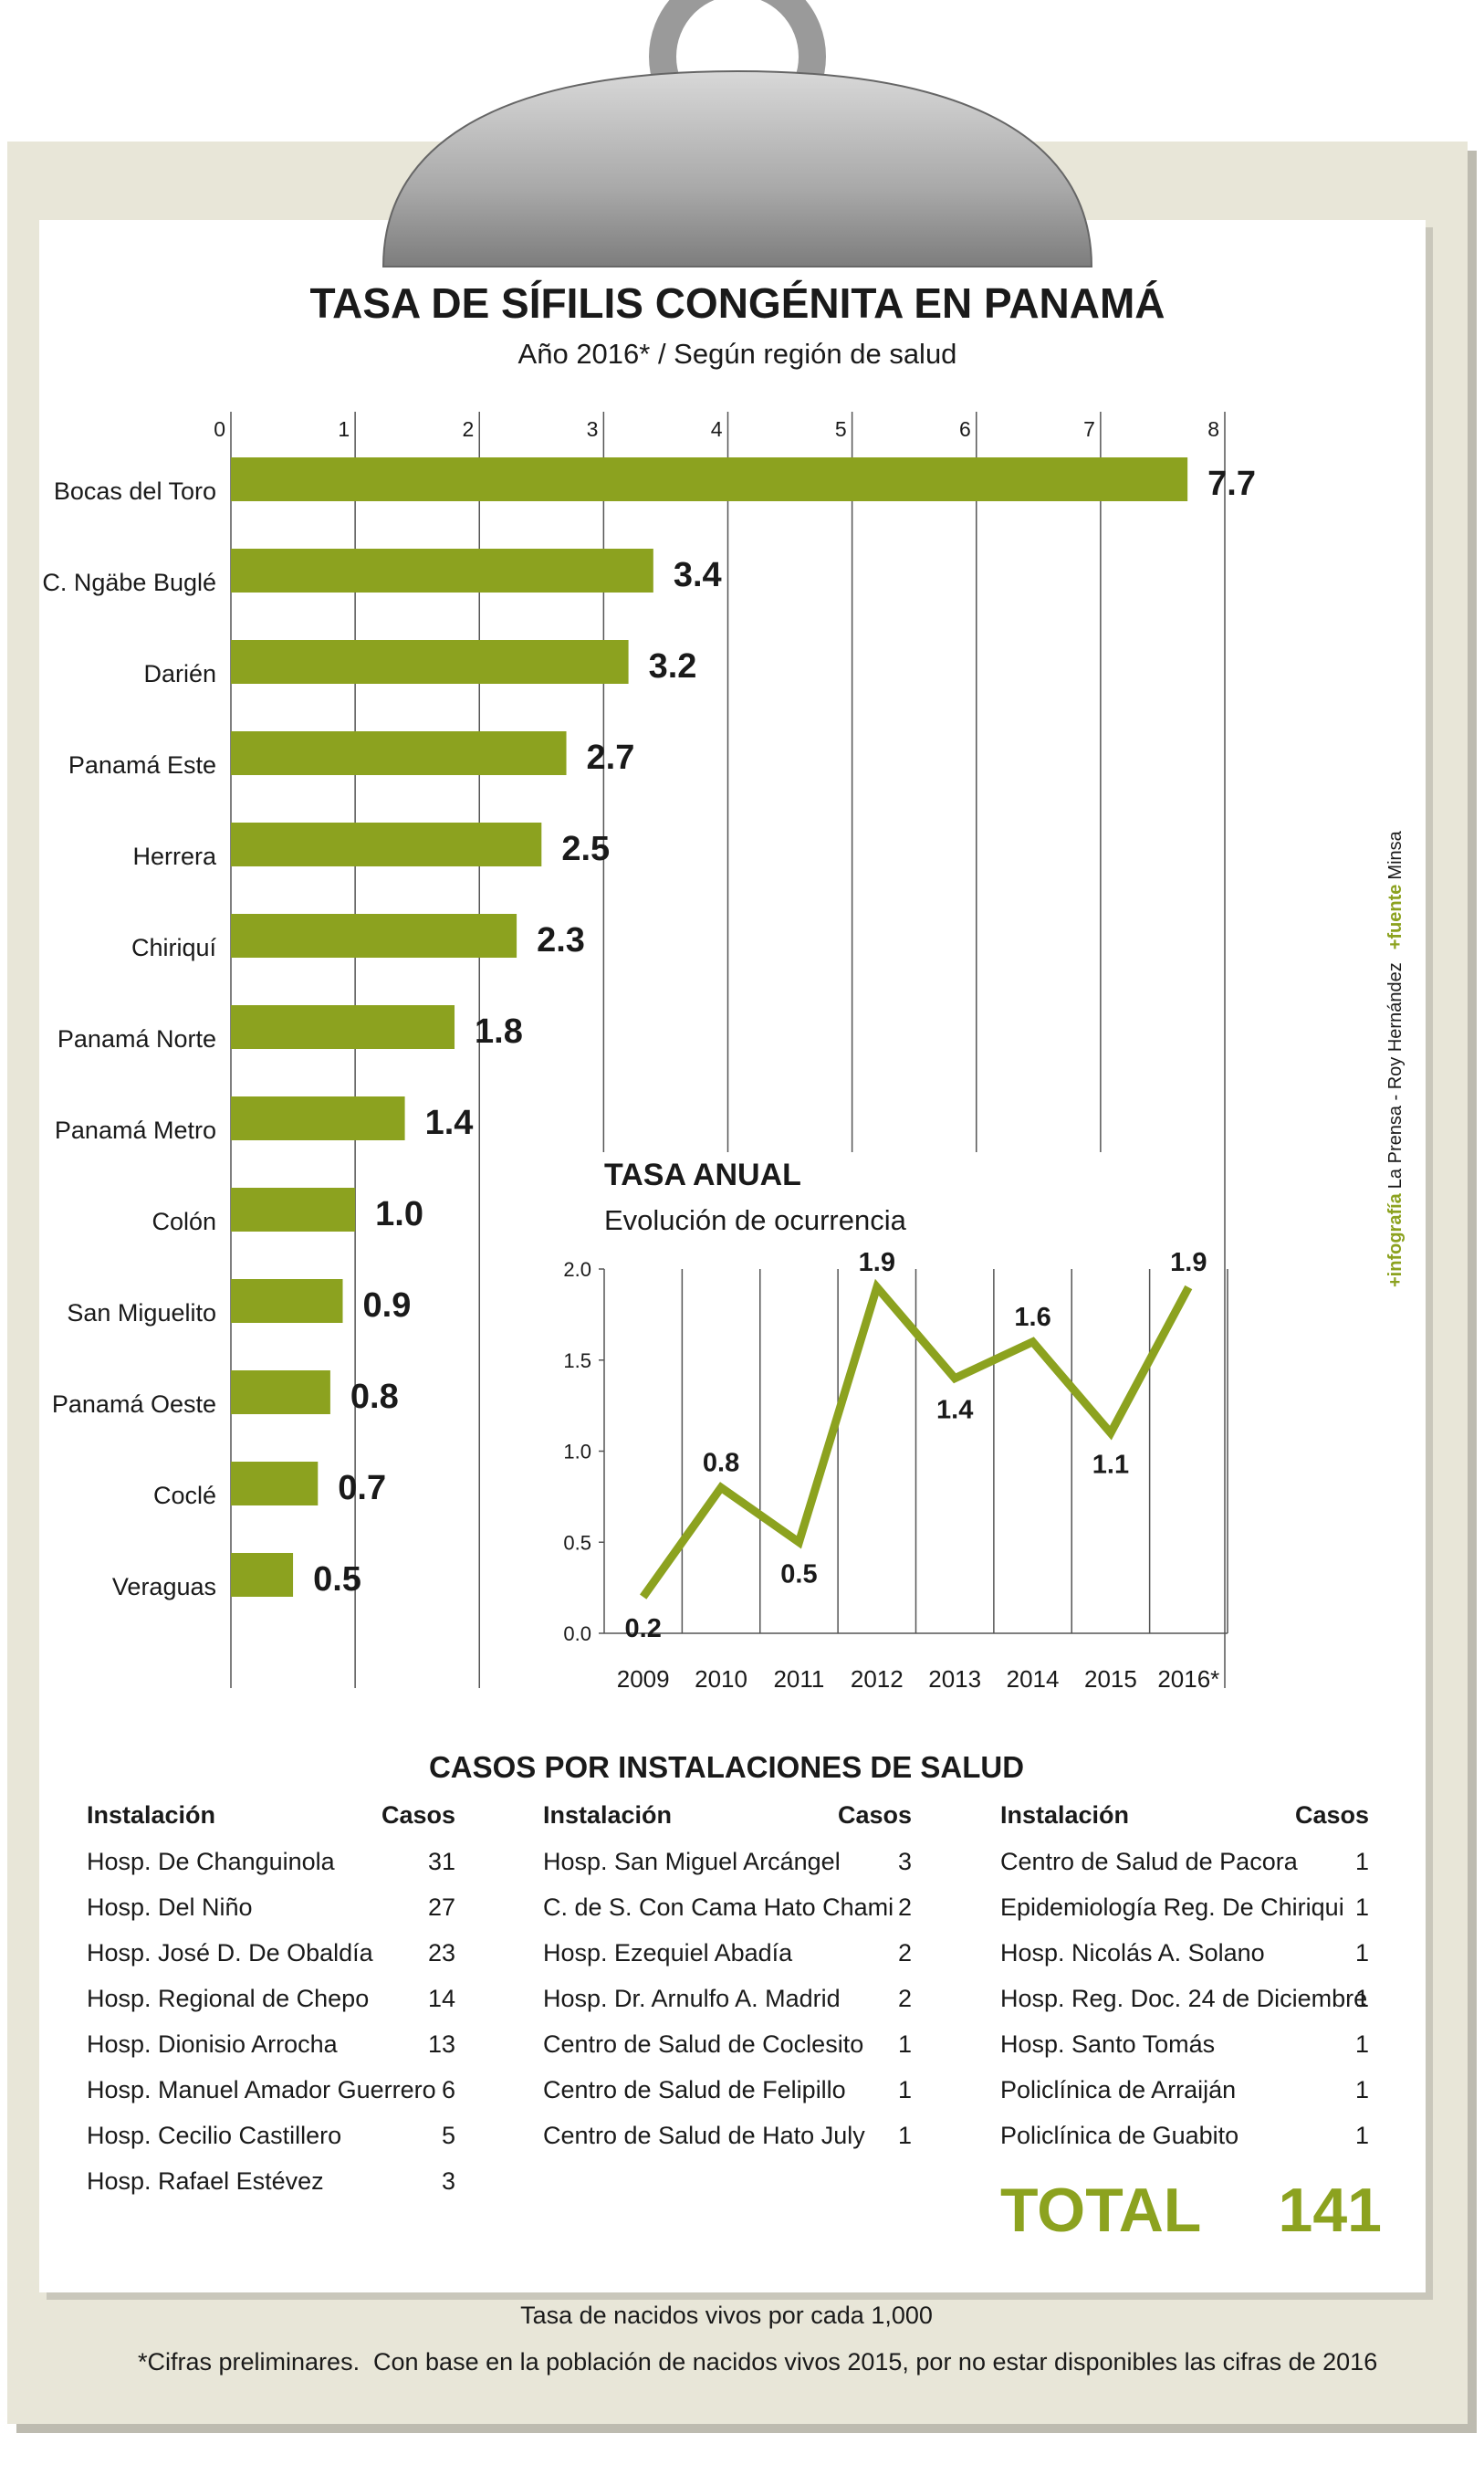 The height and width of the screenshot is (2465, 1484). Describe the element at coordinates (249, 2362) in the screenshot. I see `footnote: *Cifras preliminares.` at that location.